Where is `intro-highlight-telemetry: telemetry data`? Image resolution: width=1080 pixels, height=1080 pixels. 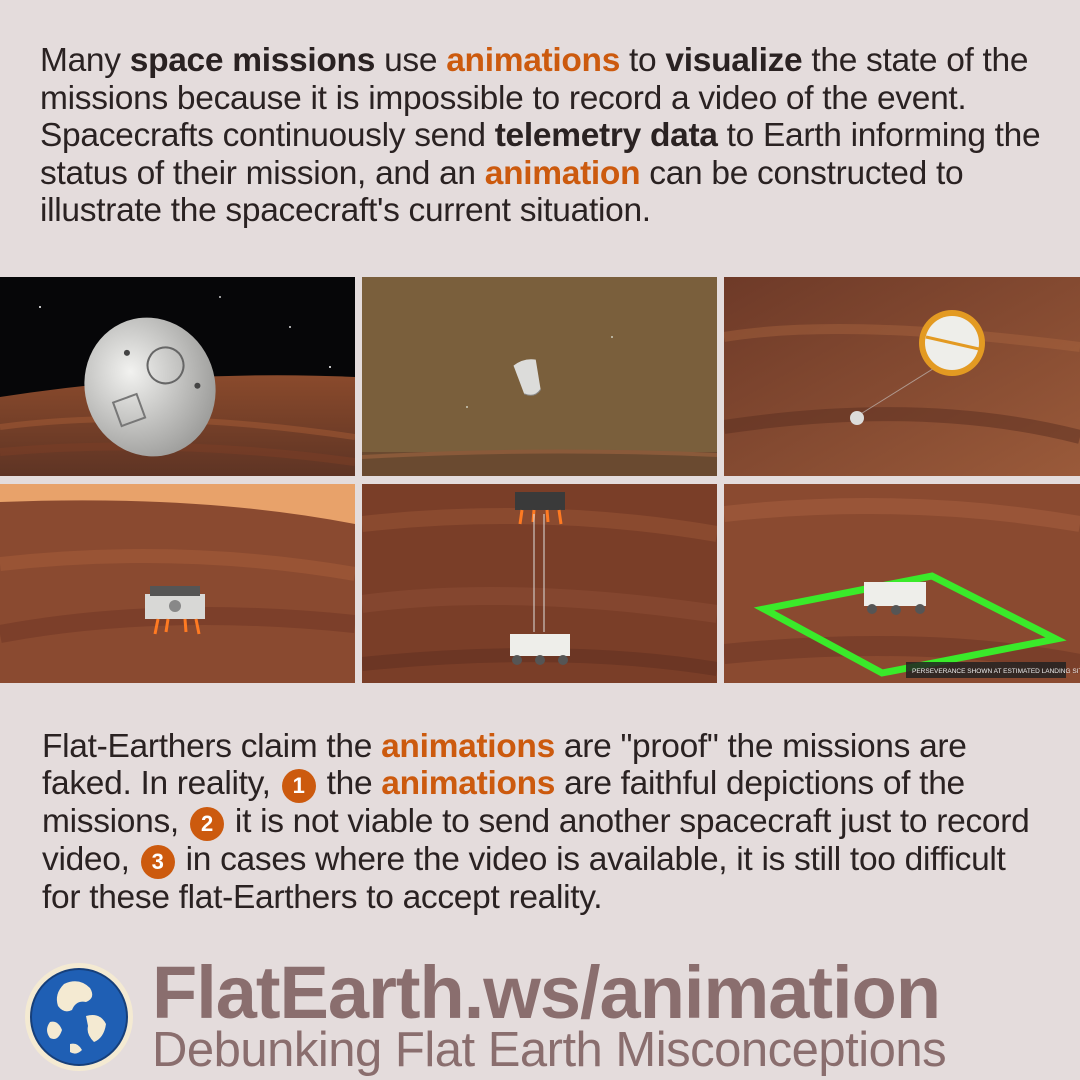
intro-highlight-telemetry: telemetry data is located at coordinates (606, 135).